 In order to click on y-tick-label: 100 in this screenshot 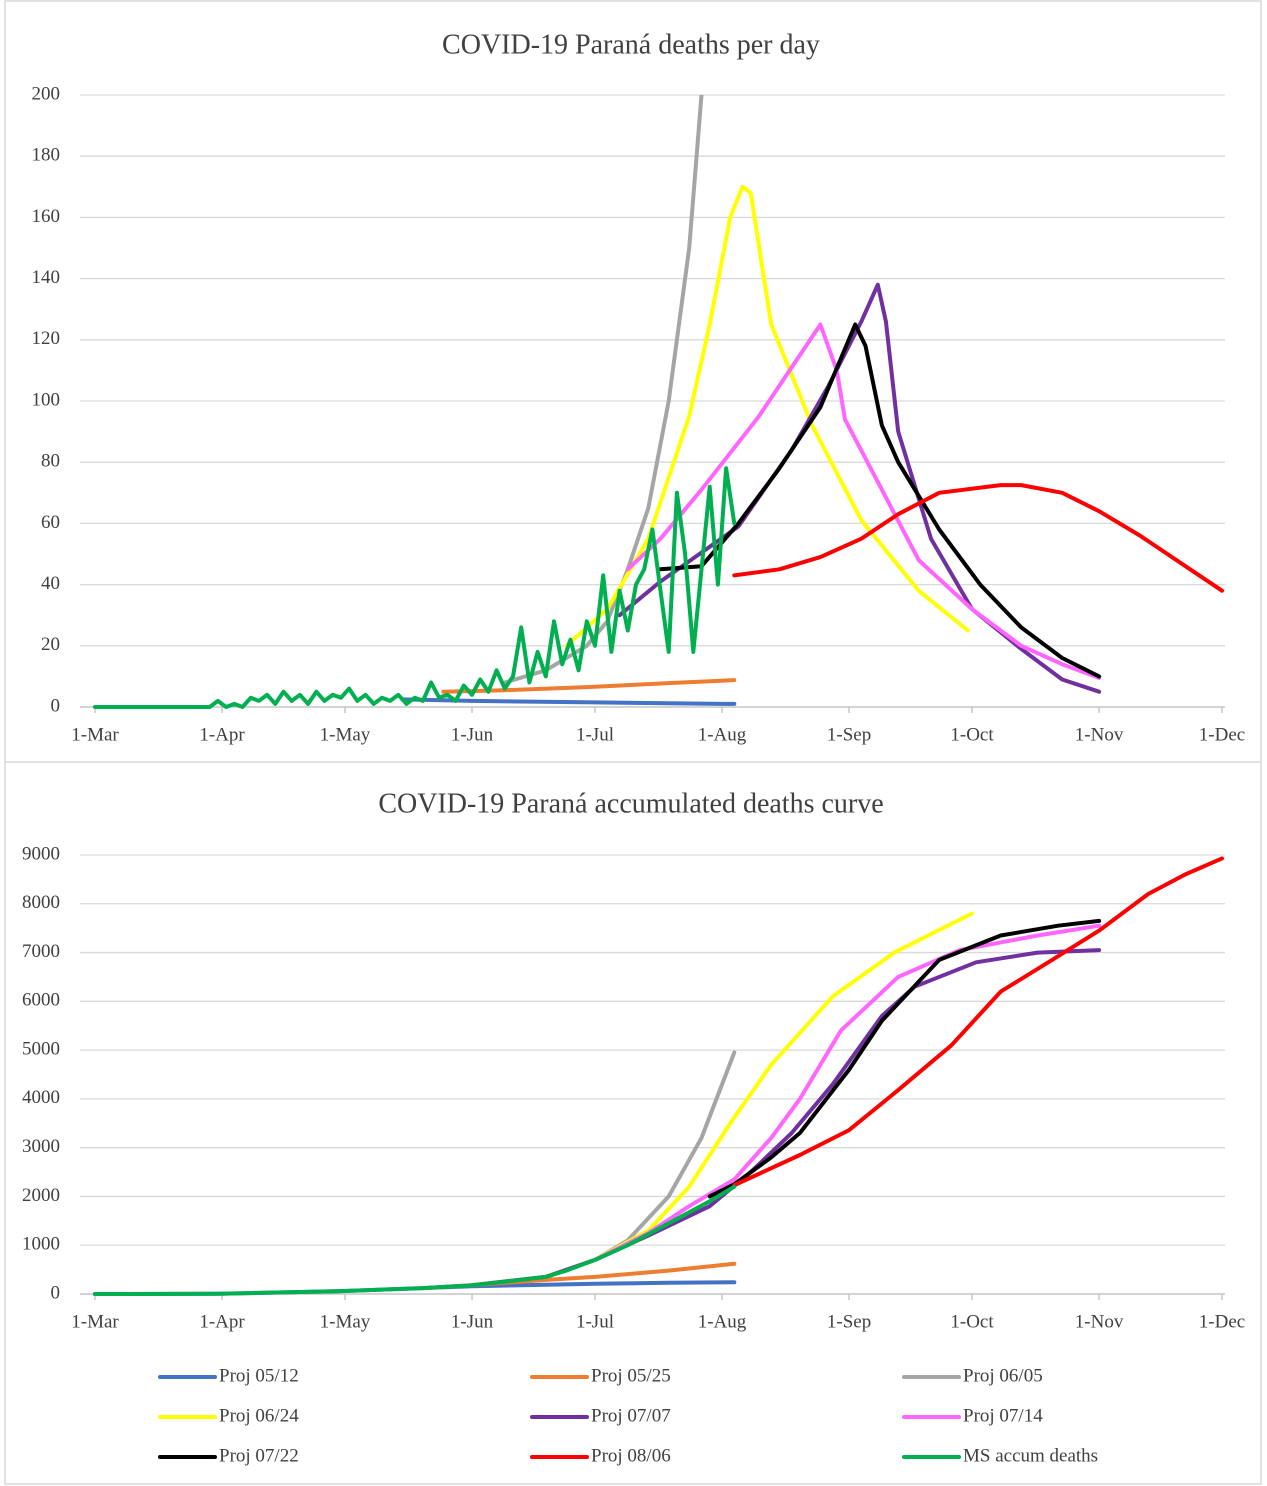, I will do `click(46, 399)`.